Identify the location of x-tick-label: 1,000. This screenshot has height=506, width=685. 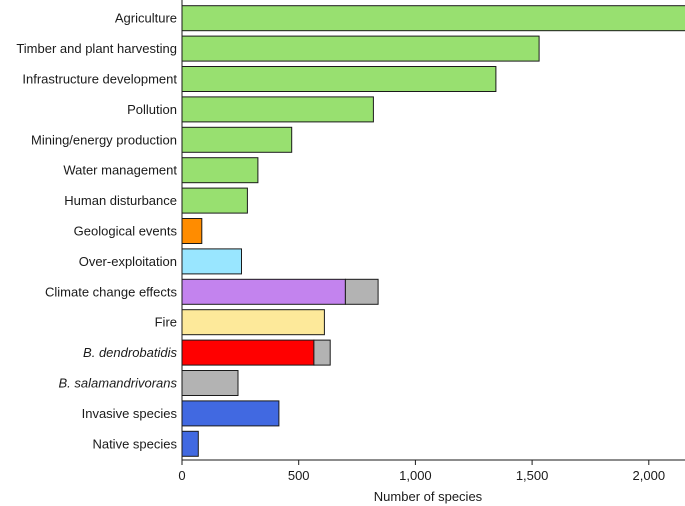
(415, 475).